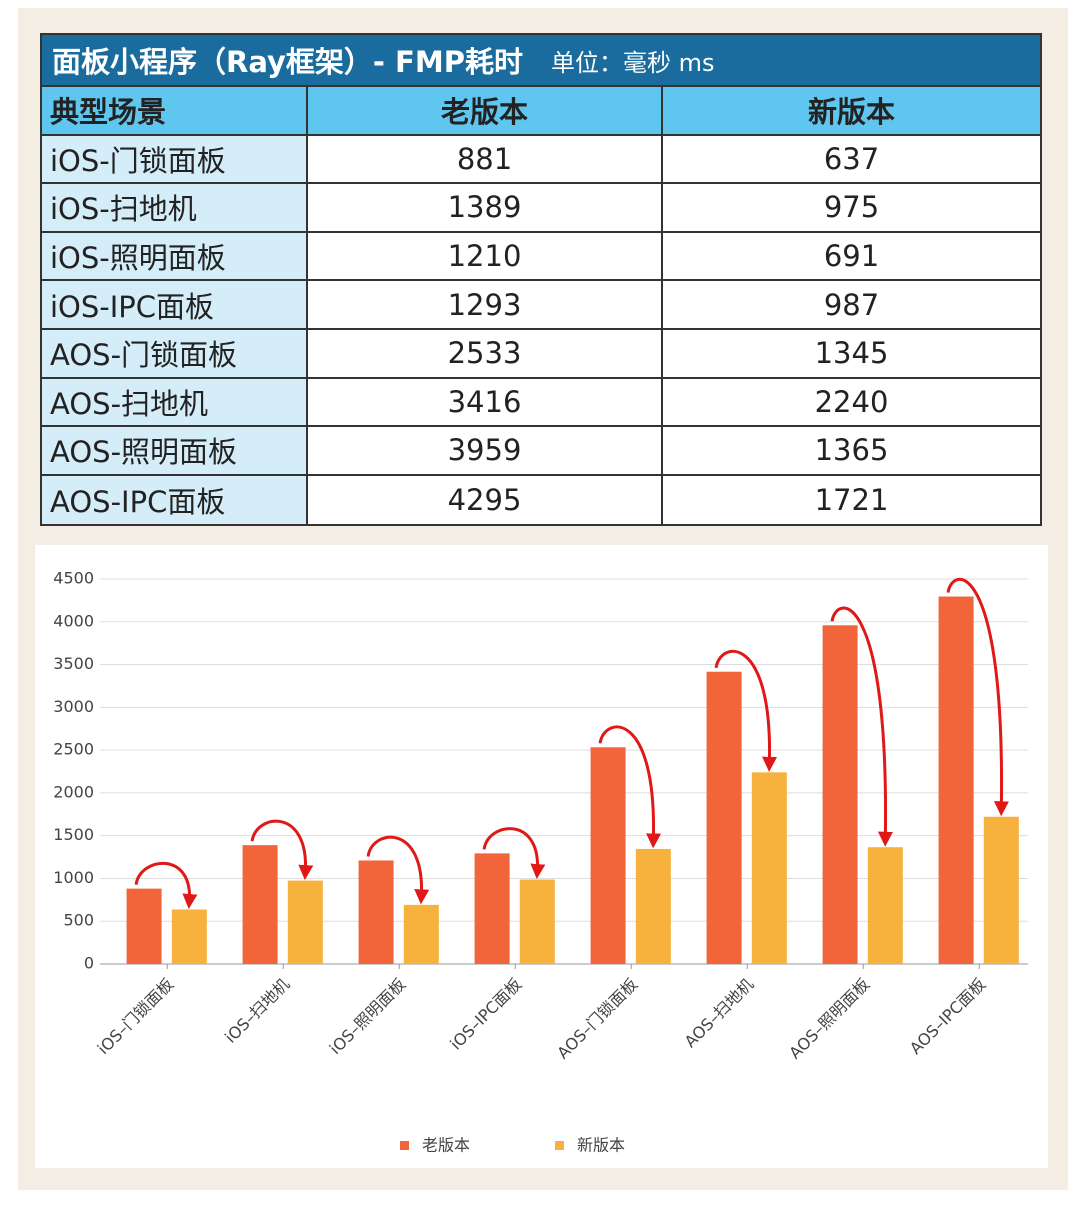  What do you see at coordinates (485, 402) in the screenshot?
I see `table-cell: 3416` at bounding box center [485, 402].